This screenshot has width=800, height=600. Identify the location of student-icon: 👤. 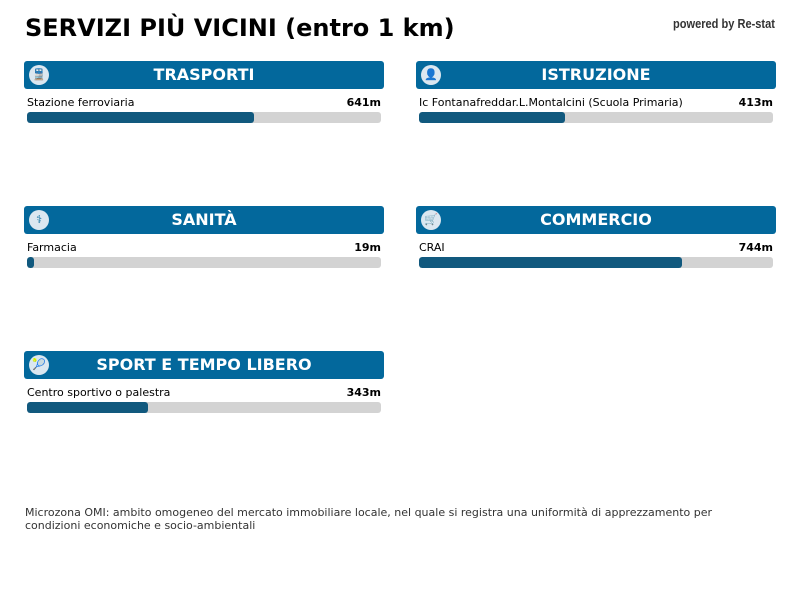
(431, 75).